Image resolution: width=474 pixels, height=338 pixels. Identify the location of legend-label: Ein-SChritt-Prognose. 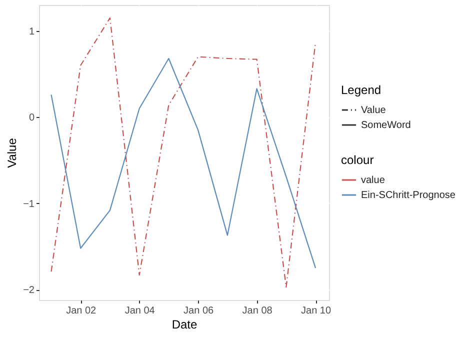
(408, 195).